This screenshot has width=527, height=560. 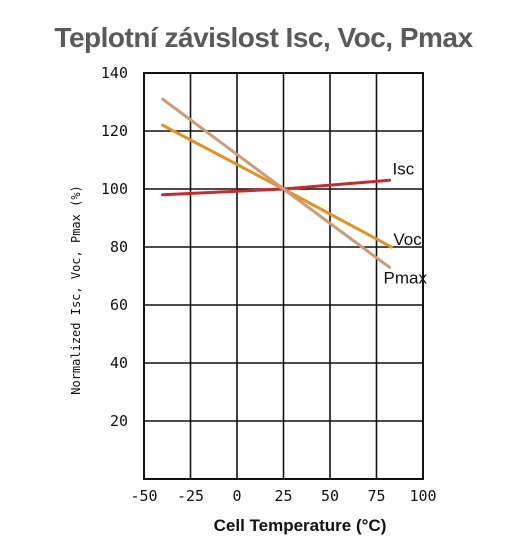 I want to click on series-lines, so click(x=277, y=183).